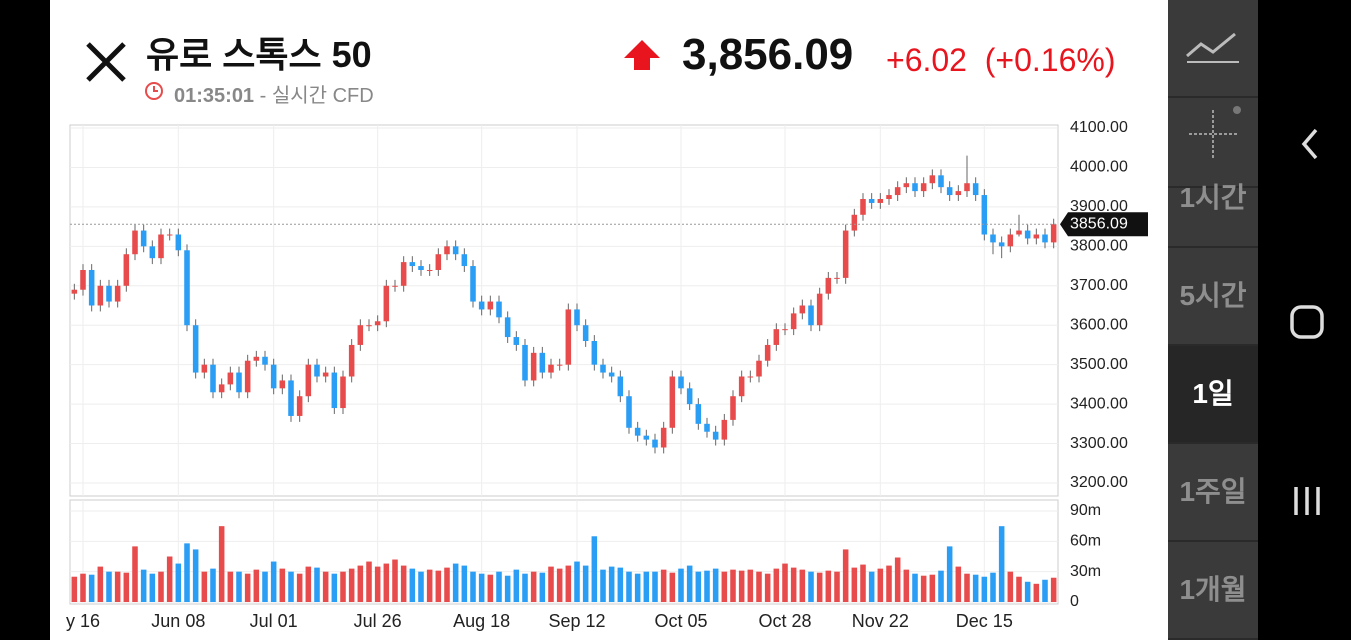 Image resolution: width=1351 pixels, height=640 pixels. I want to click on interval-button: 1개월, so click(1213, 591).